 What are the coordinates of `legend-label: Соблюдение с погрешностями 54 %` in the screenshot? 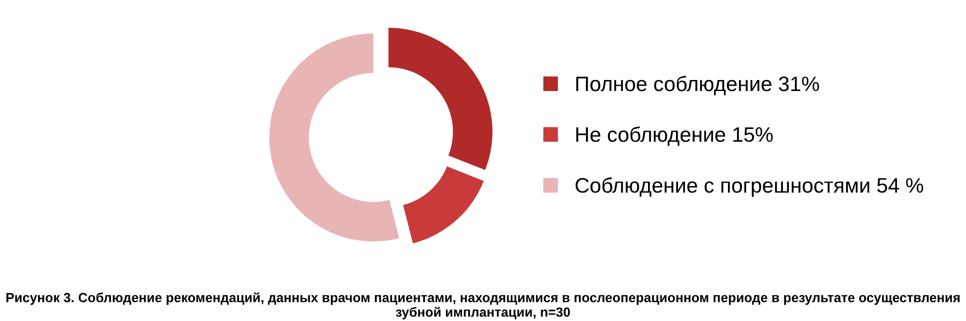 It's located at (750, 187).